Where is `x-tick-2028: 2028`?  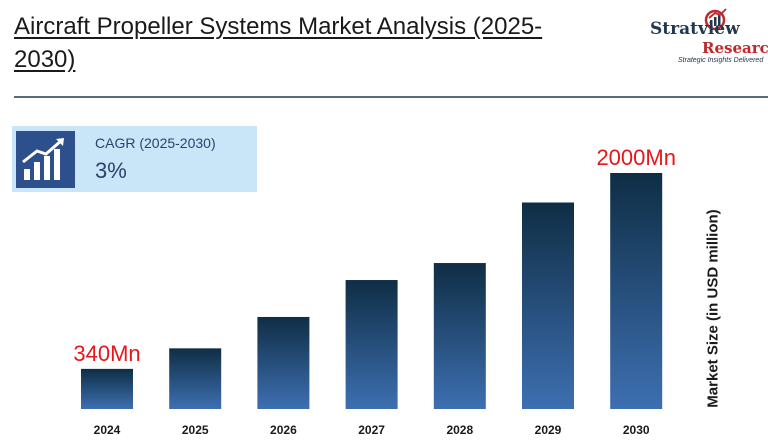
x-tick-2028: 2028 is located at coordinates (459, 430).